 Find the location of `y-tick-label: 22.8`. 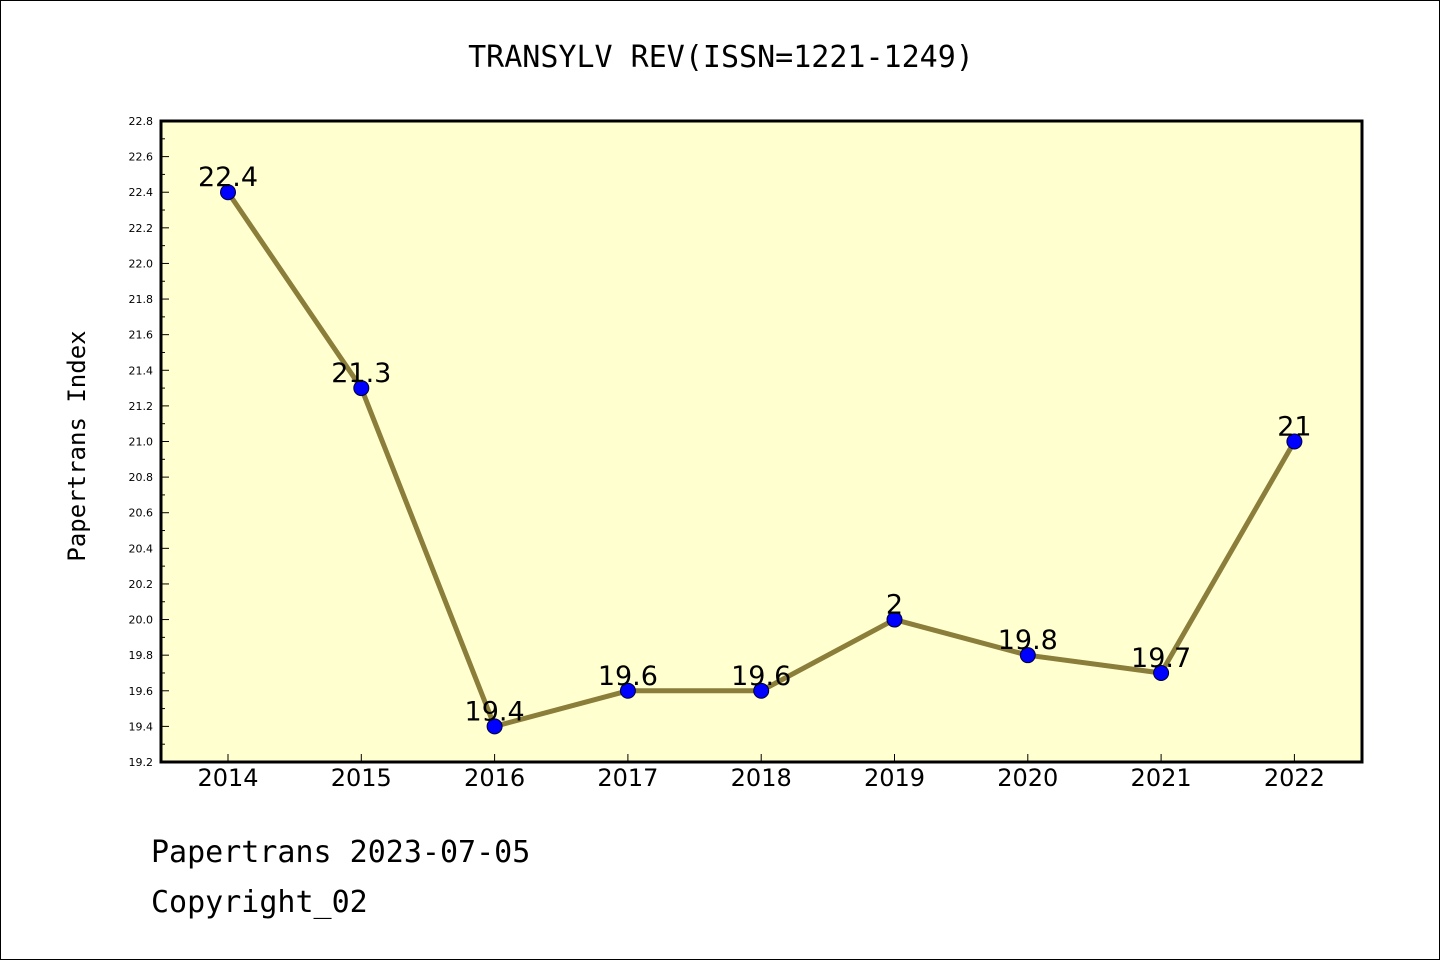

y-tick-label: 22.8 is located at coordinates (141, 121).